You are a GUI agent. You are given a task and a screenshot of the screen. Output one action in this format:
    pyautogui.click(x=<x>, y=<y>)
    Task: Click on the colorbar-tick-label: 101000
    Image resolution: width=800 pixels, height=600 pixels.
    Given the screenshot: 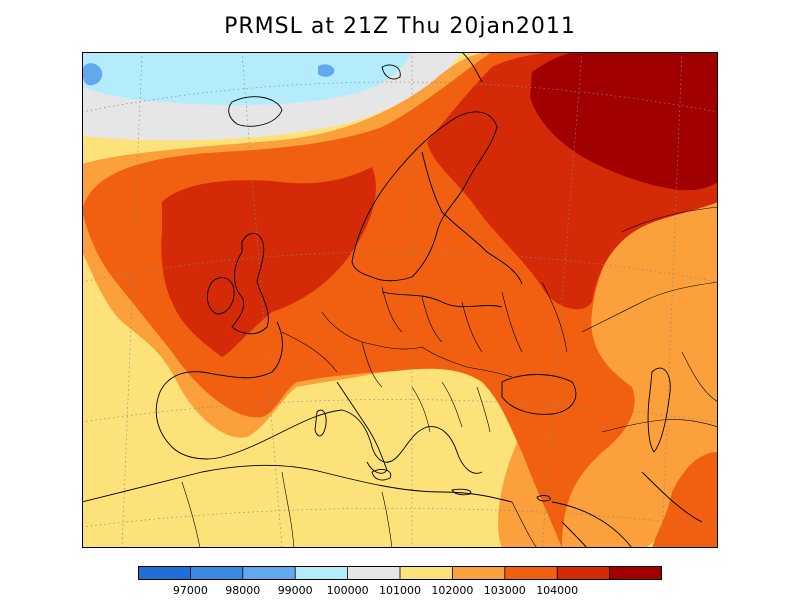 What is the action you would take?
    pyautogui.click(x=400, y=590)
    